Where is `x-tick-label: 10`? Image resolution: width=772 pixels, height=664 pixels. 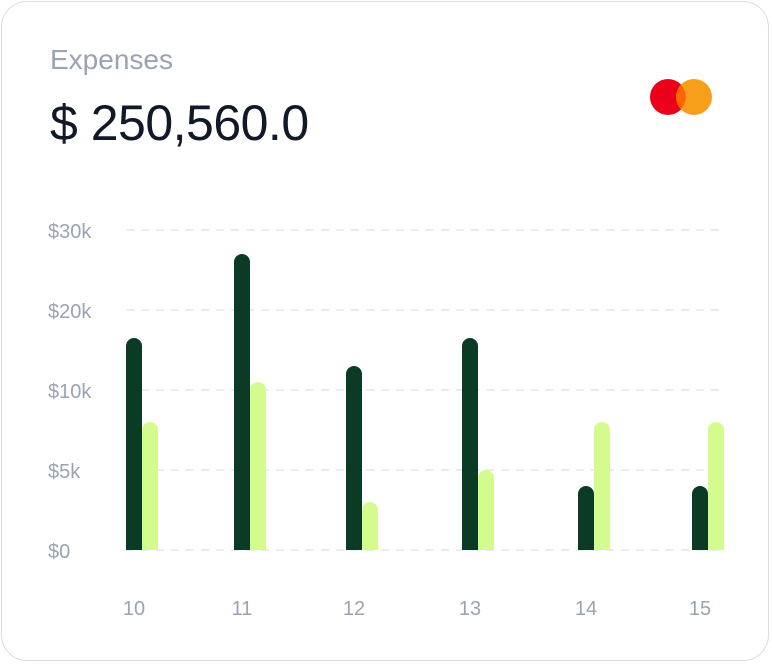 x-tick-label: 10 is located at coordinates (134, 609).